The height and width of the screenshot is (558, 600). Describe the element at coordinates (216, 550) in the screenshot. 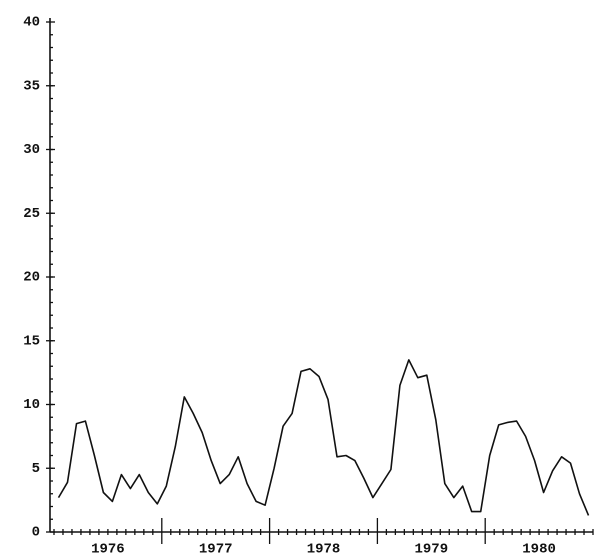

I see `x-tick-label: 1977` at that location.